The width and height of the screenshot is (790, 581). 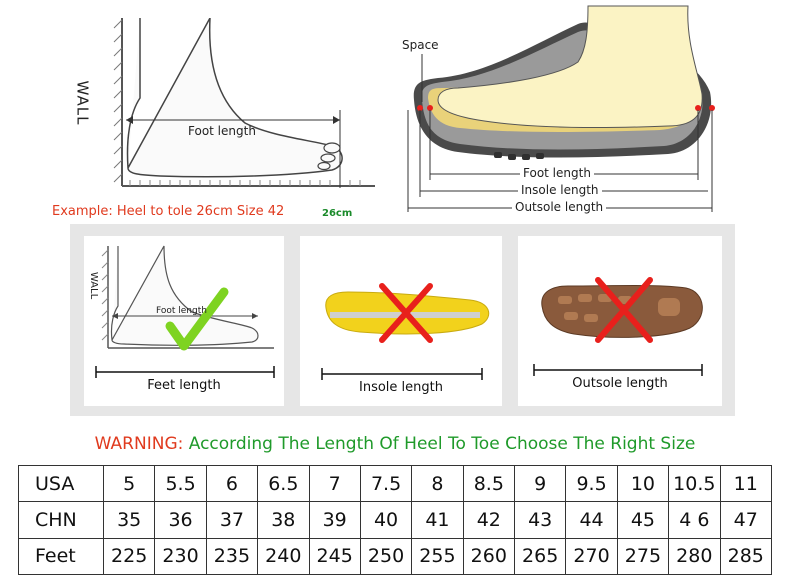 What do you see at coordinates (437, 556) in the screenshot?
I see `size-cell: 255` at bounding box center [437, 556].